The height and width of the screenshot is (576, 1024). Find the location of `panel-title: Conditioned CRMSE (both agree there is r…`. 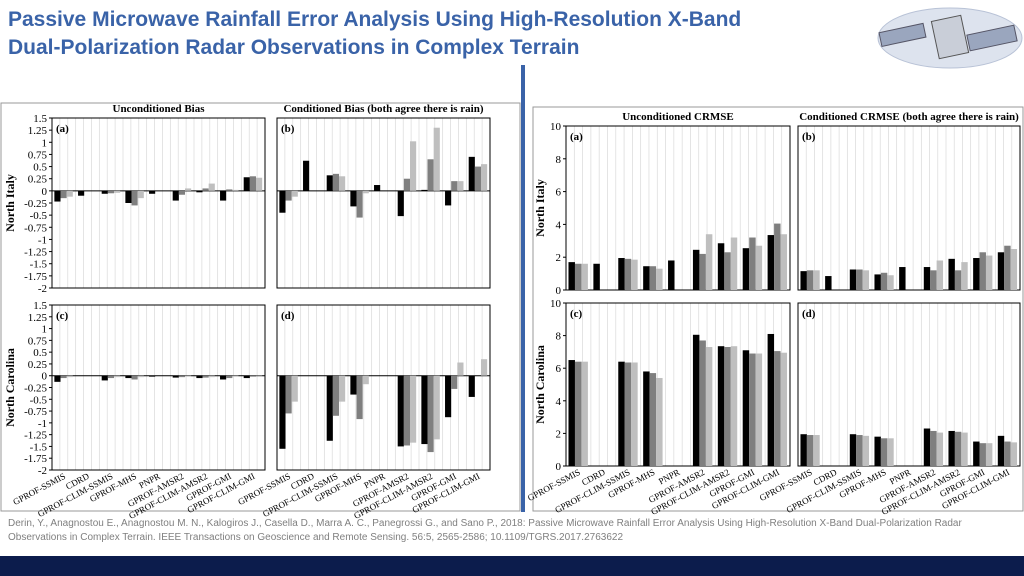

panel-title: Conditioned CRMSE (both agree there is r… is located at coordinates (909, 117).